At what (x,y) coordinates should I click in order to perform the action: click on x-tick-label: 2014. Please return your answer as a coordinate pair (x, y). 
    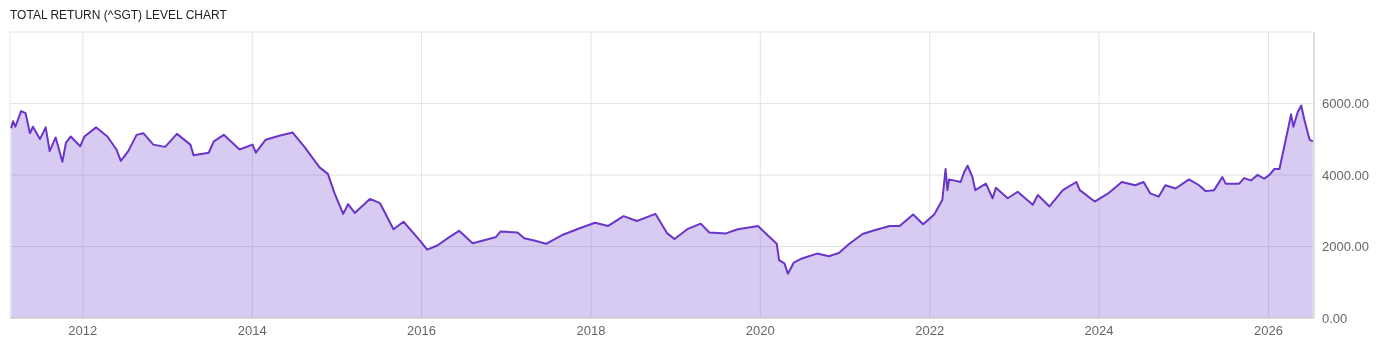
    Looking at the image, I should click on (252, 331).